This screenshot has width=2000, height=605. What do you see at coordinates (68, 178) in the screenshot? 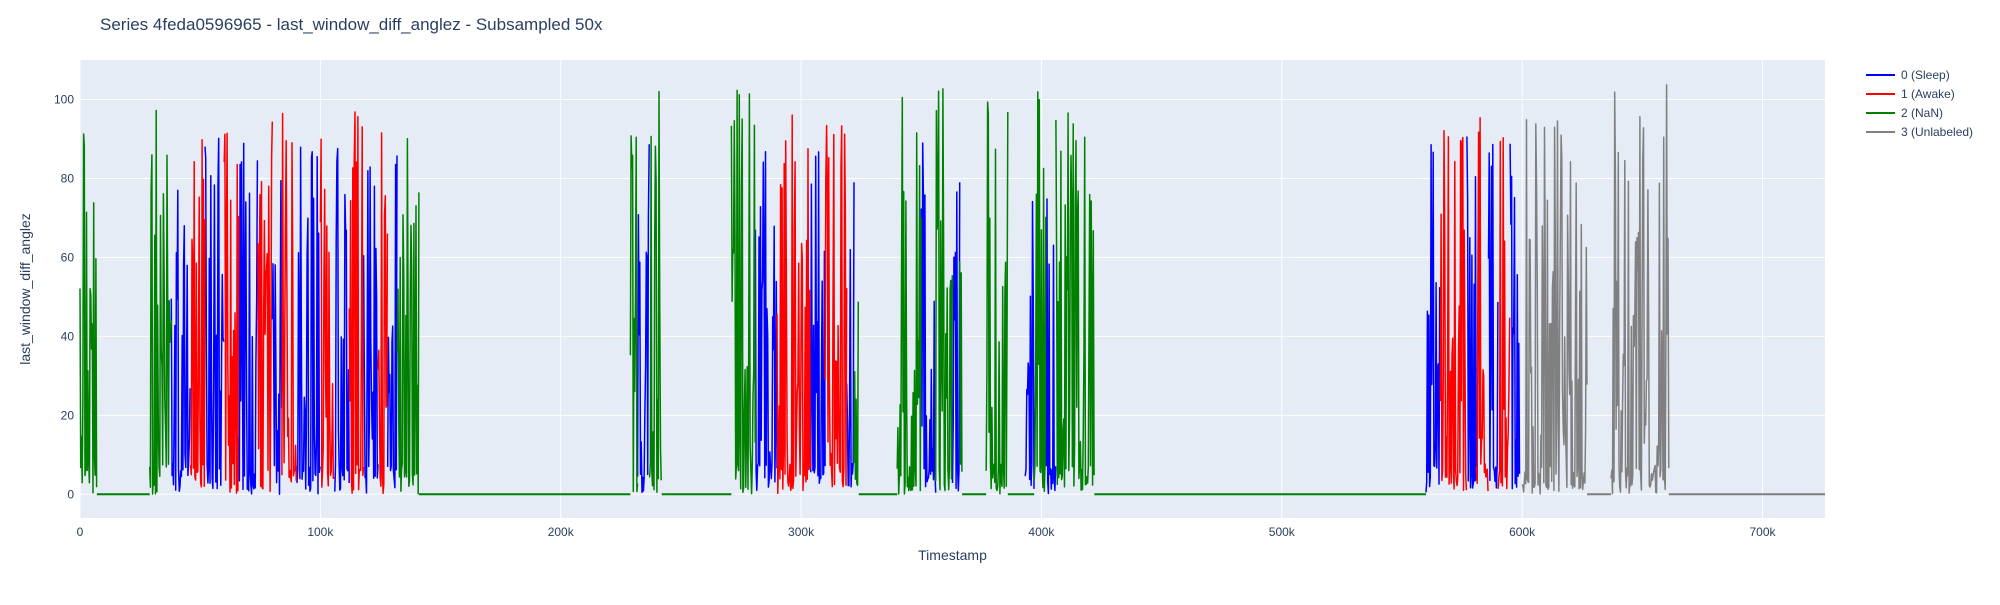
I see `y-tick-label: 80` at bounding box center [68, 178].